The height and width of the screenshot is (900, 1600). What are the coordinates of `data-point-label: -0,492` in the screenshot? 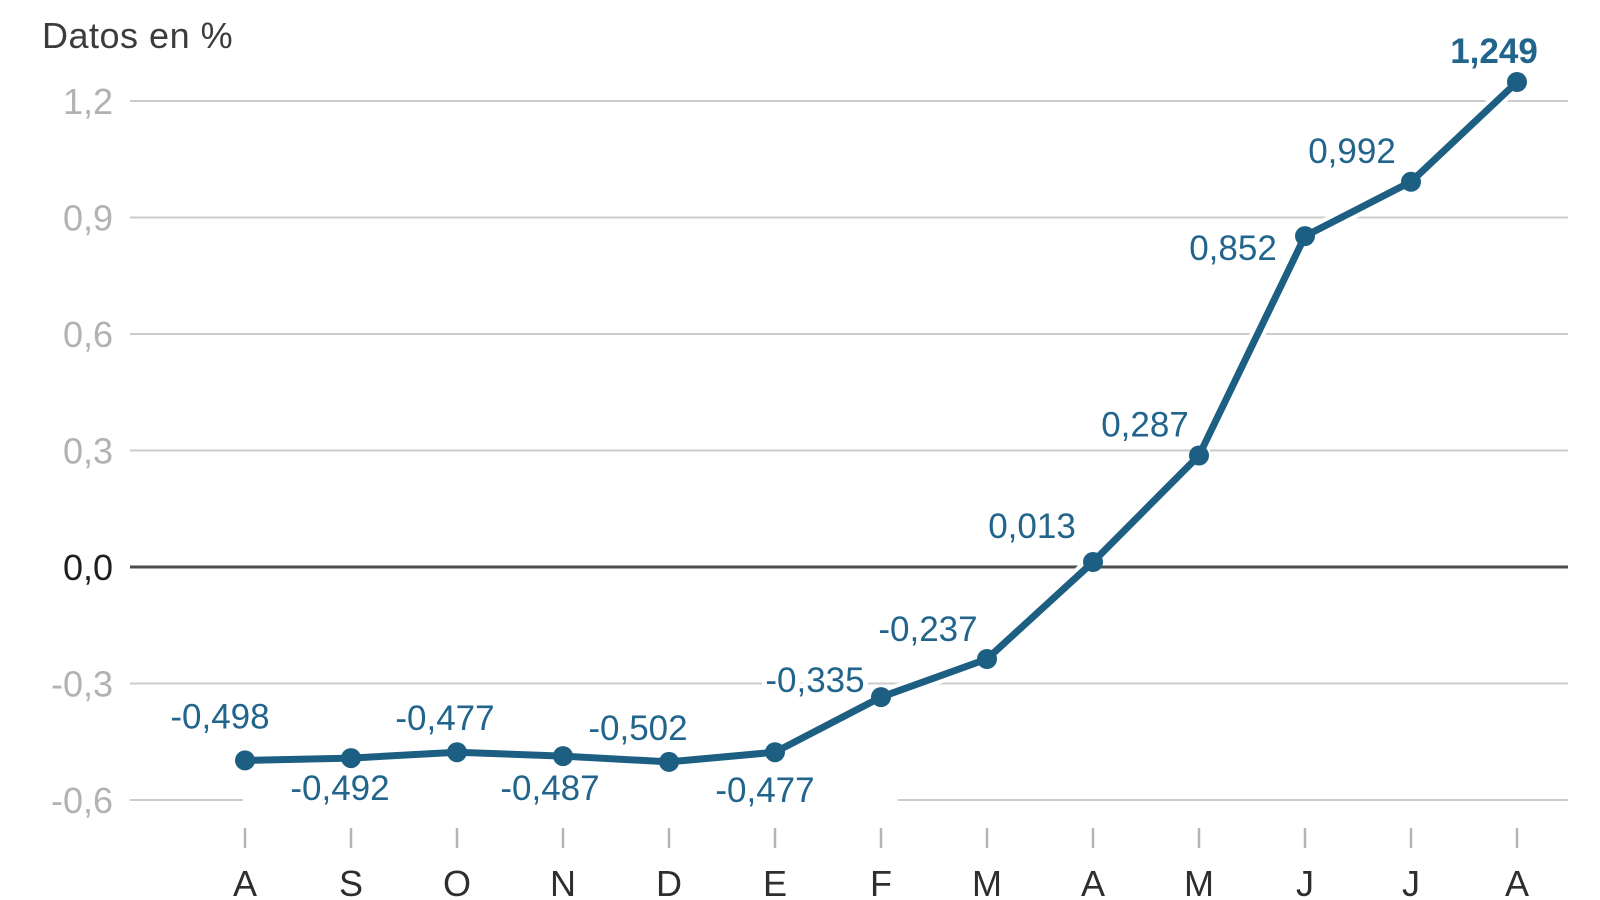 It's located at (339, 788).